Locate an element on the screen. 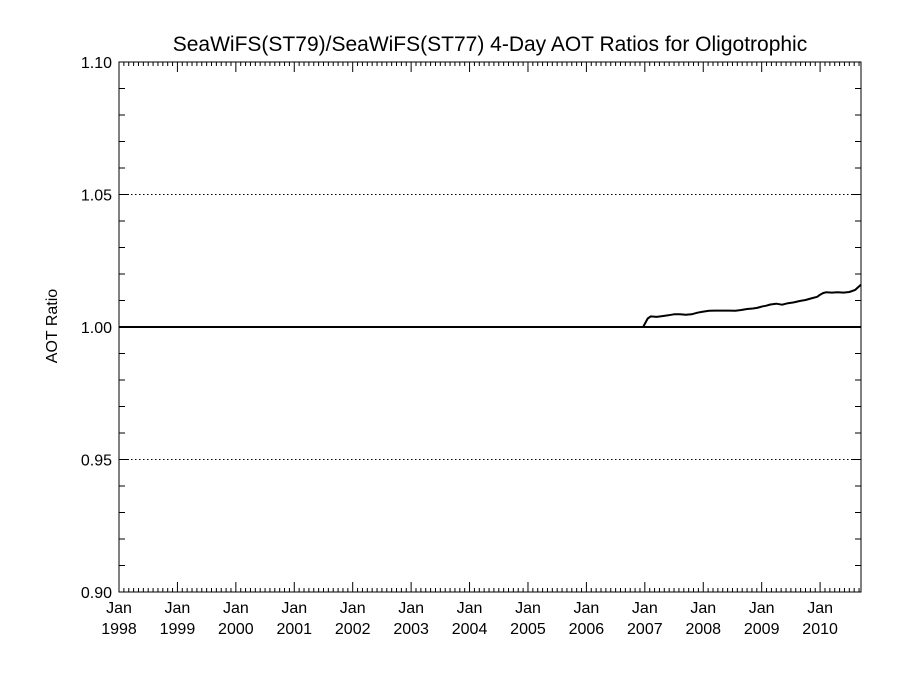 Image resolution: width=900 pixels, height=680 pixels. y-tick-label: 1.10 is located at coordinates (96, 63).